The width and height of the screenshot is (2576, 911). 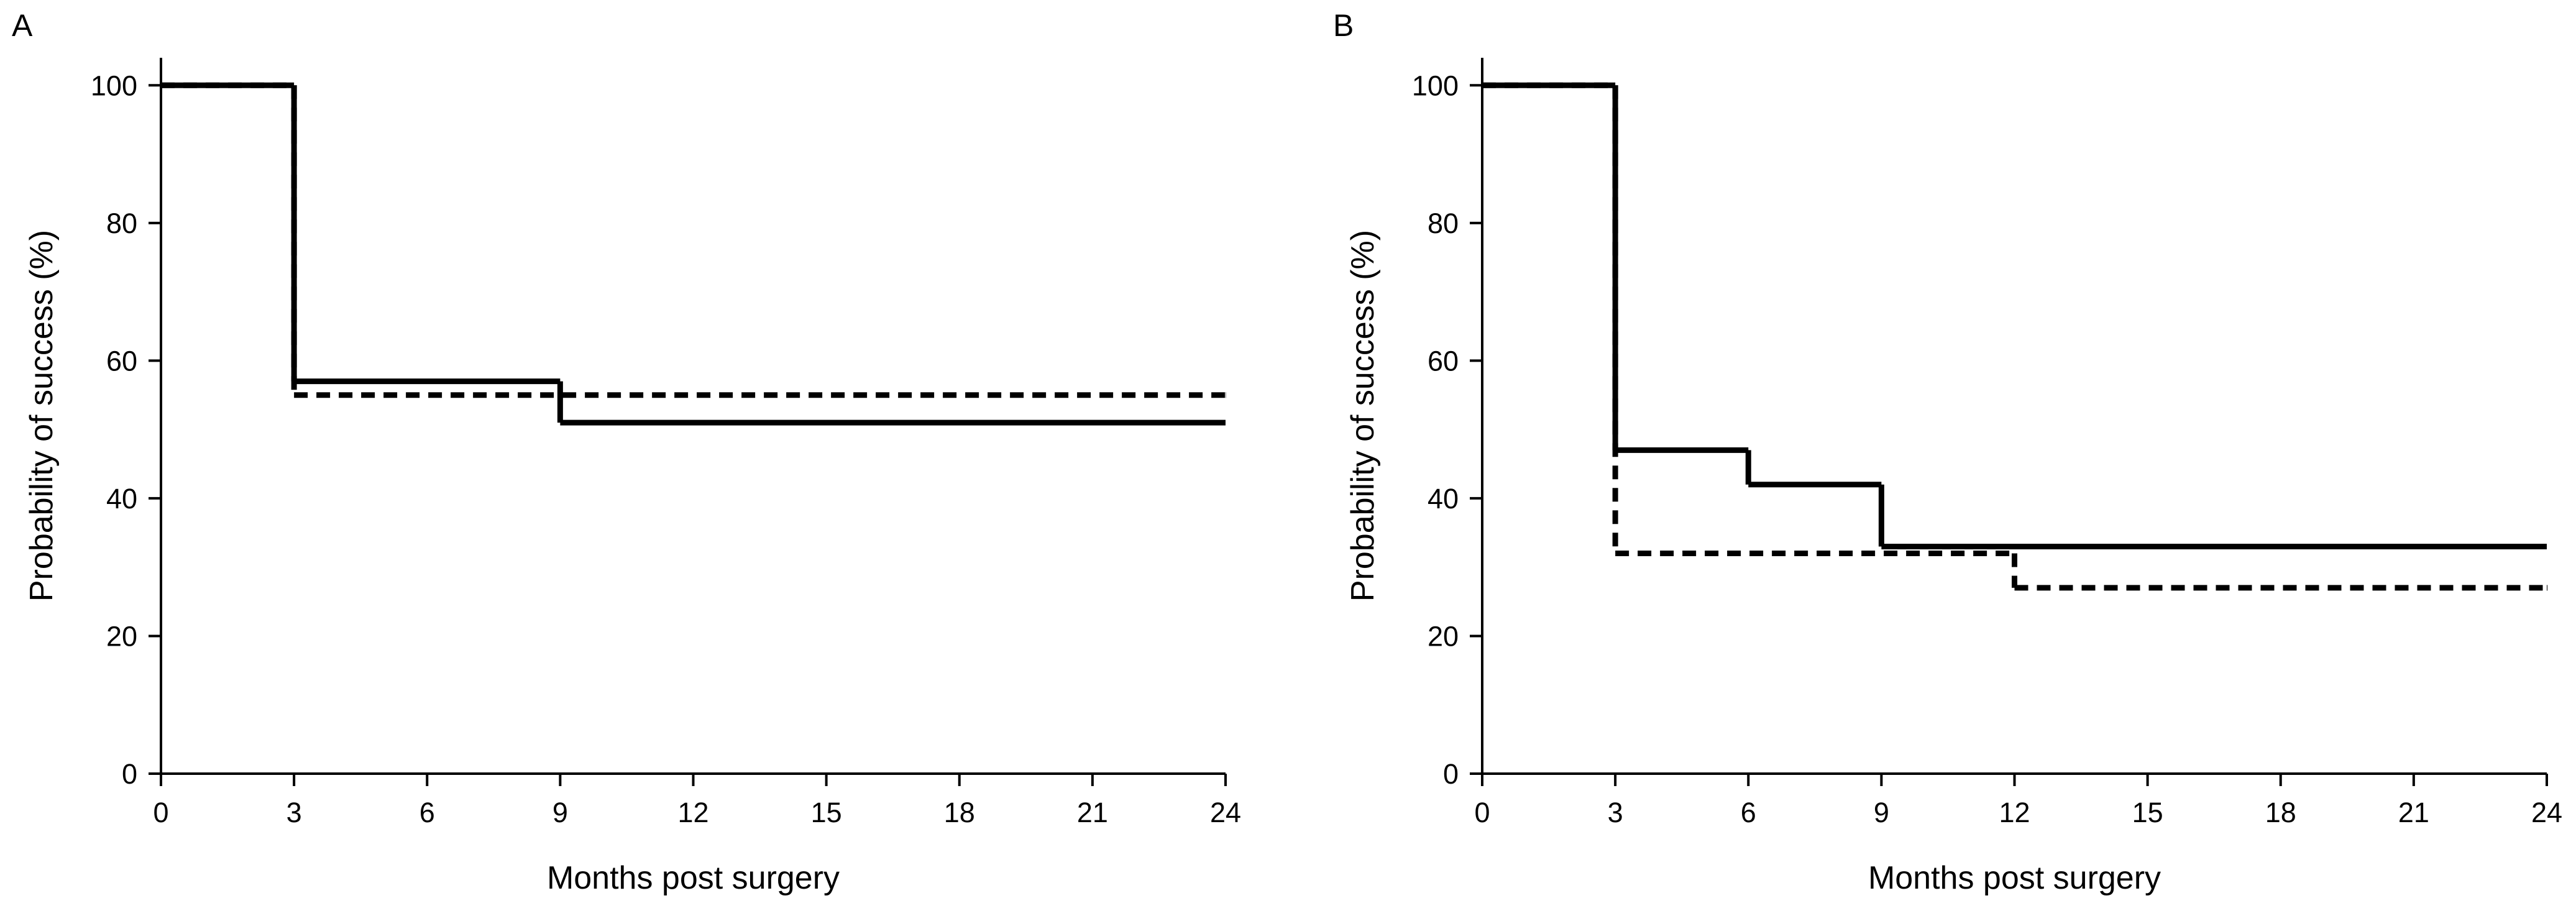 What do you see at coordinates (1343, 26) in the screenshot?
I see `panel-label: B` at bounding box center [1343, 26].